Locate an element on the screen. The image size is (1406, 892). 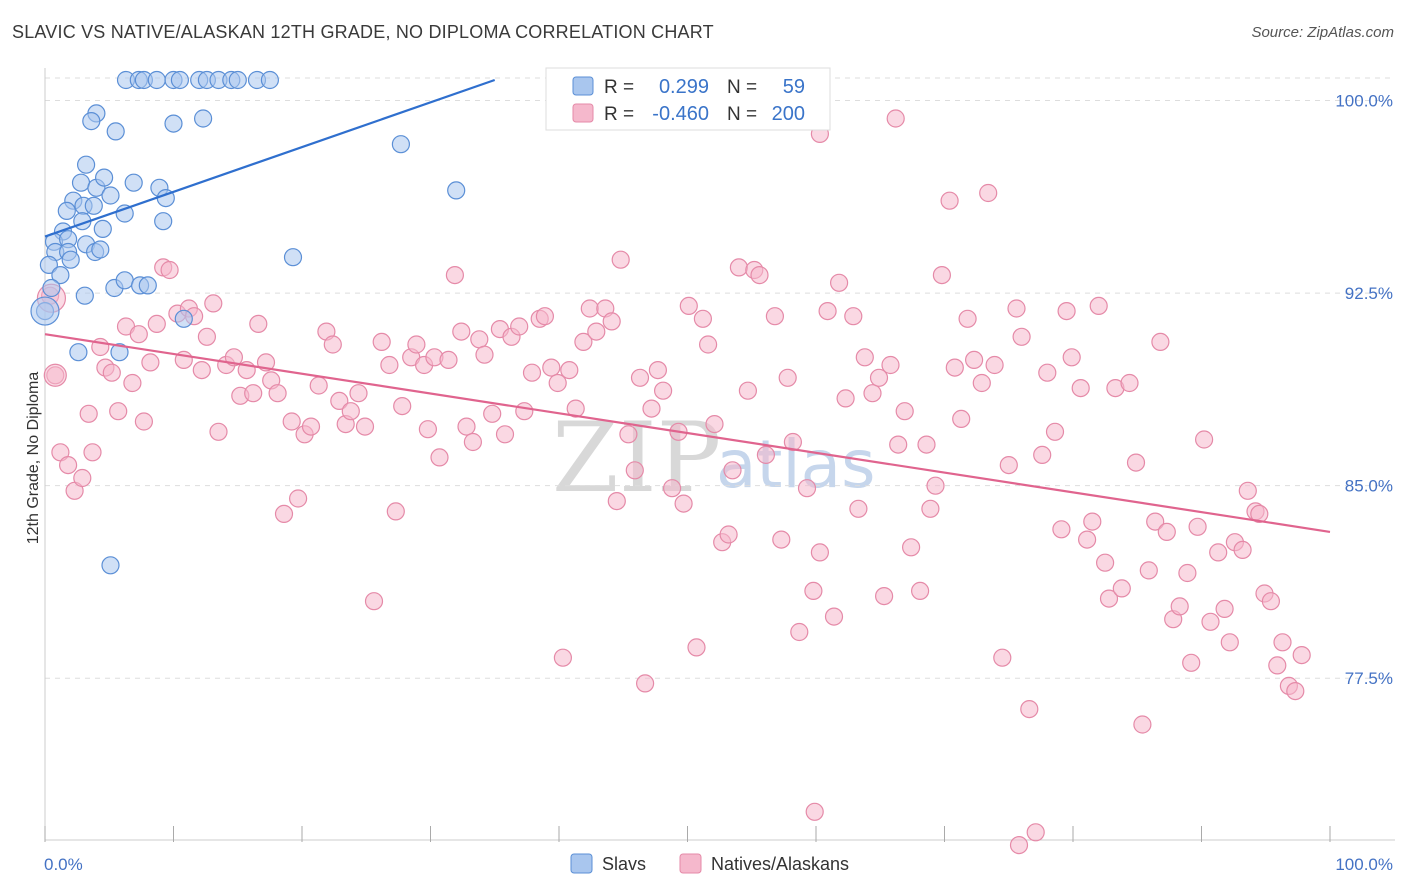
series-legend-label-slavs: Slavs is located at coordinates (624, 864).